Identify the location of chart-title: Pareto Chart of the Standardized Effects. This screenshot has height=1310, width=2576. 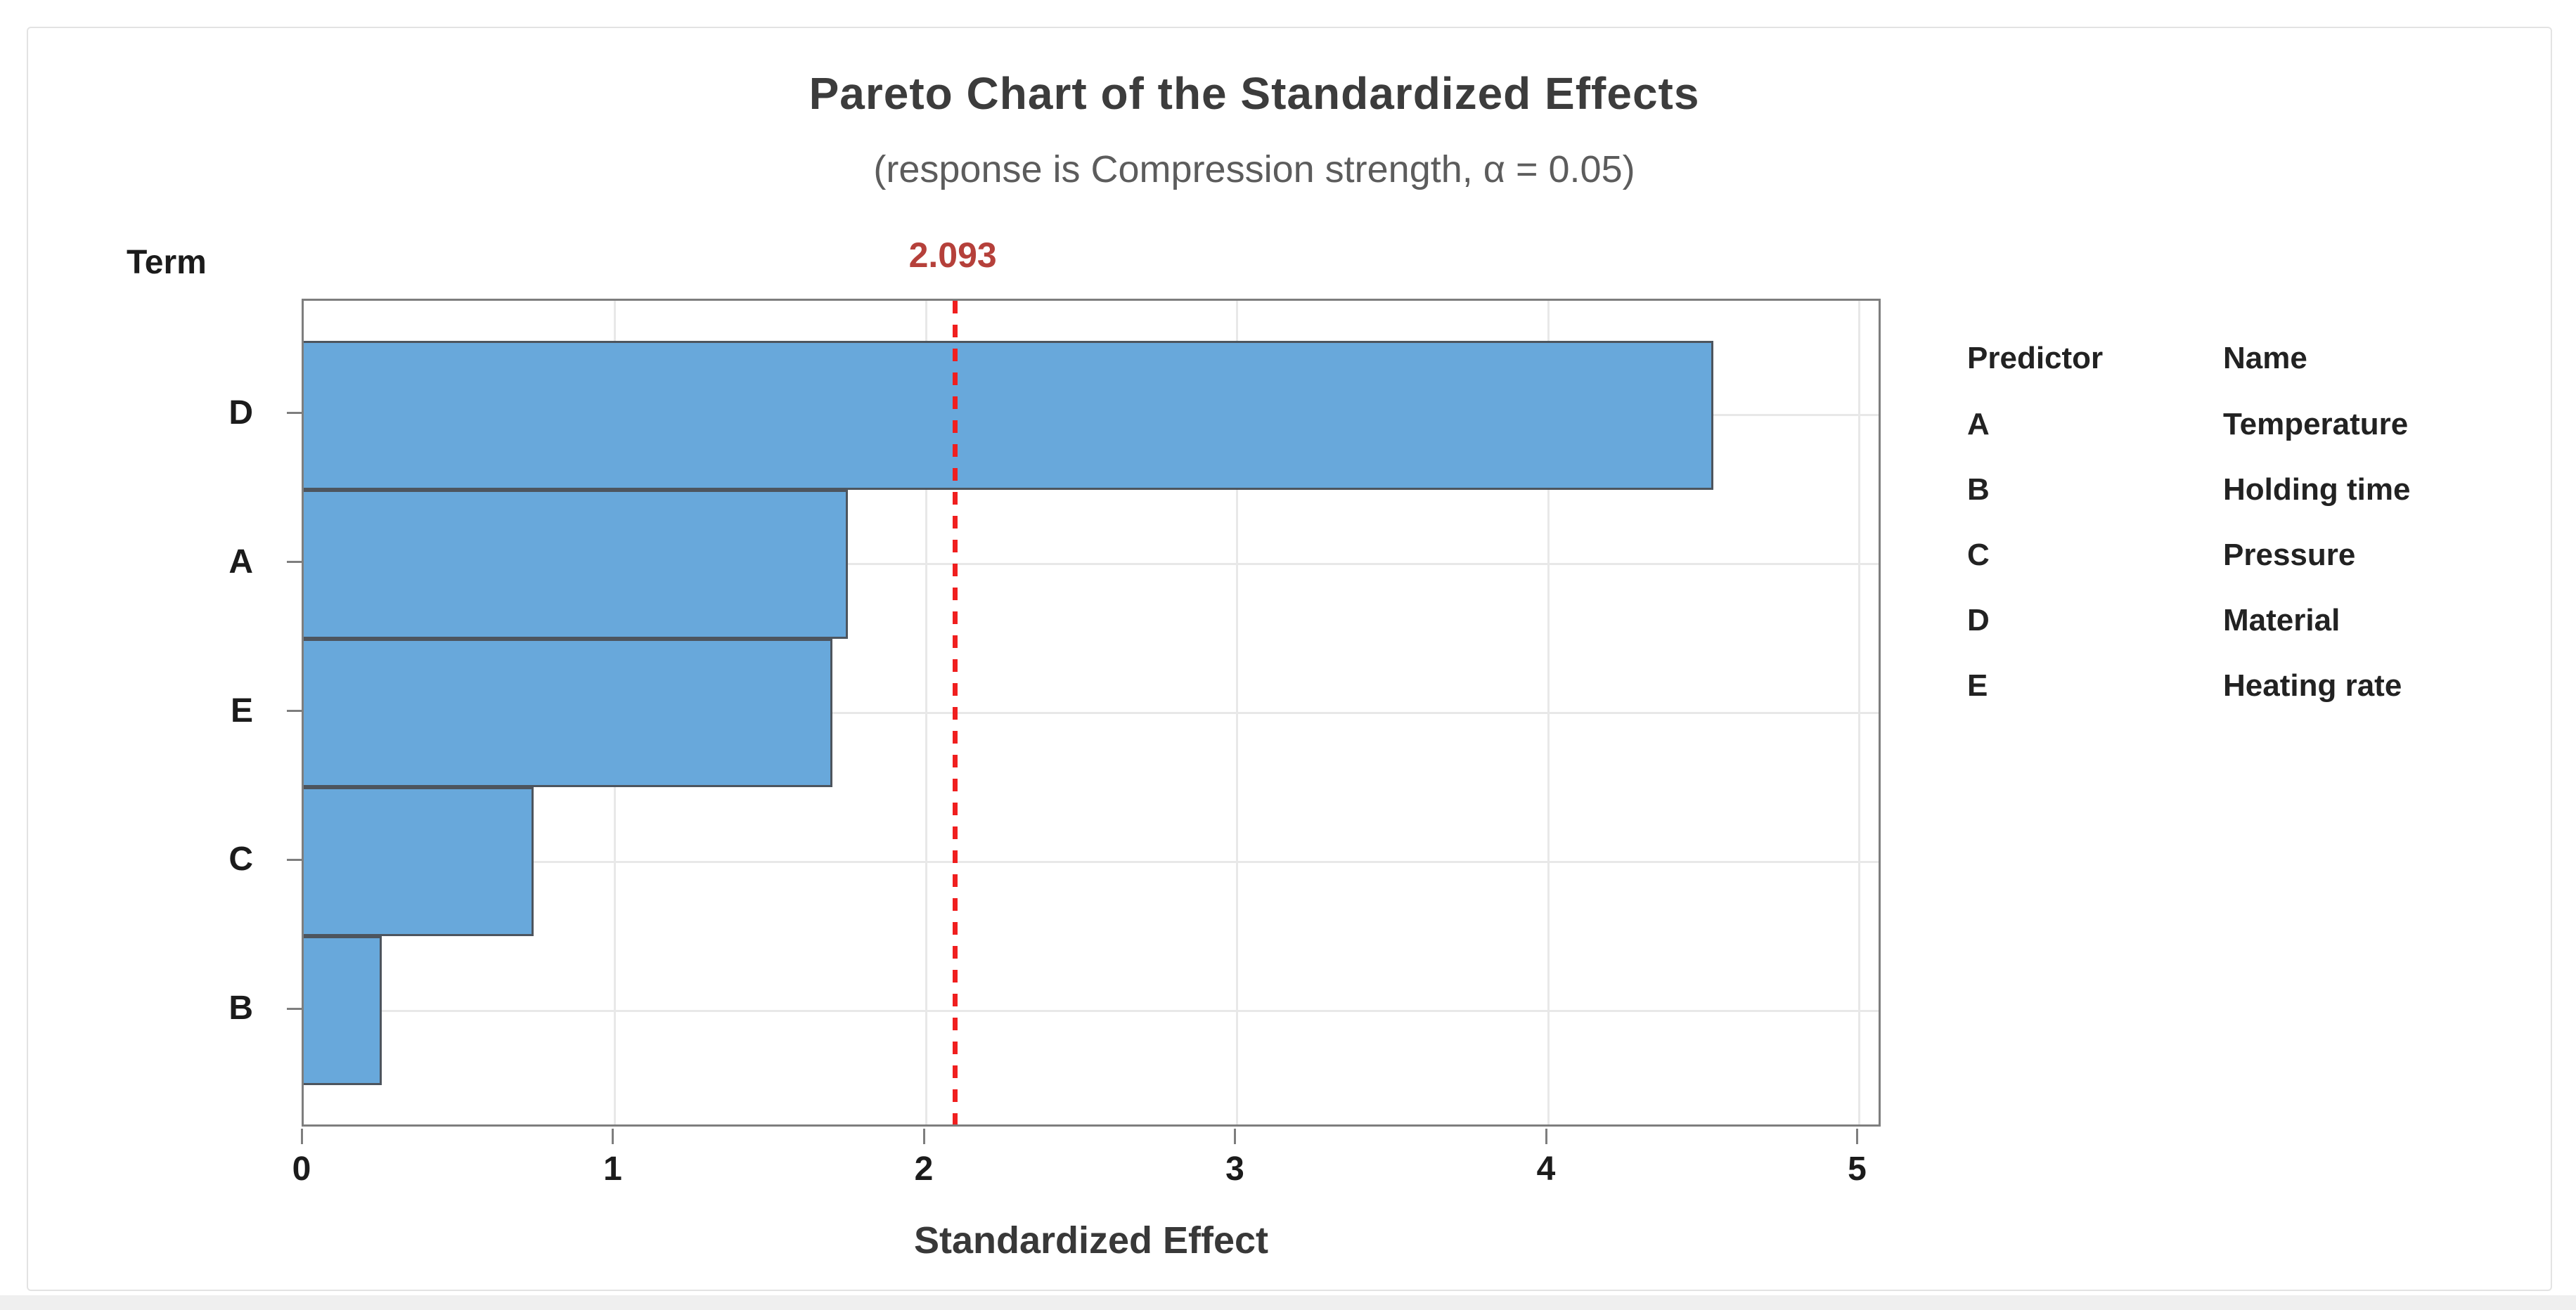
(1254, 94).